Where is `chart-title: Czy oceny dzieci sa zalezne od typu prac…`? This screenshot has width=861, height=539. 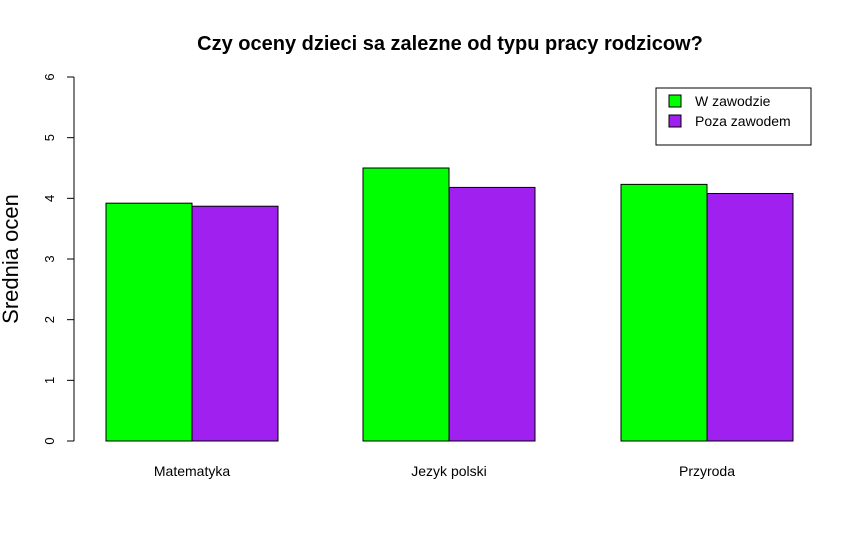
chart-title: Czy oceny dzieci sa zalezne od typu prac… is located at coordinates (450, 44).